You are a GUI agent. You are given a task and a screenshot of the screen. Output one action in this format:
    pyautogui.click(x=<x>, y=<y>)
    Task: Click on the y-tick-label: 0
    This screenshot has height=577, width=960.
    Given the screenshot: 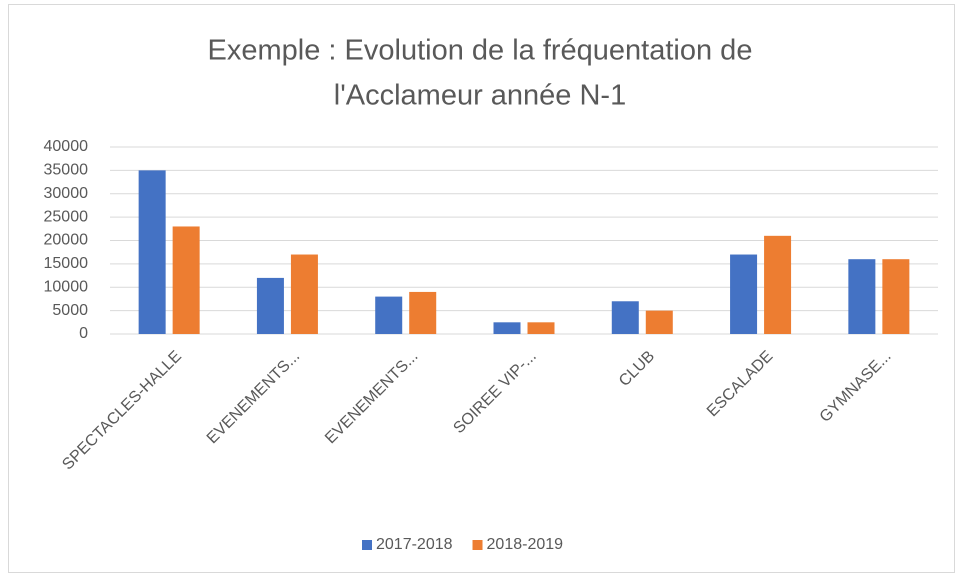 What is the action you would take?
    pyautogui.click(x=83, y=333)
    